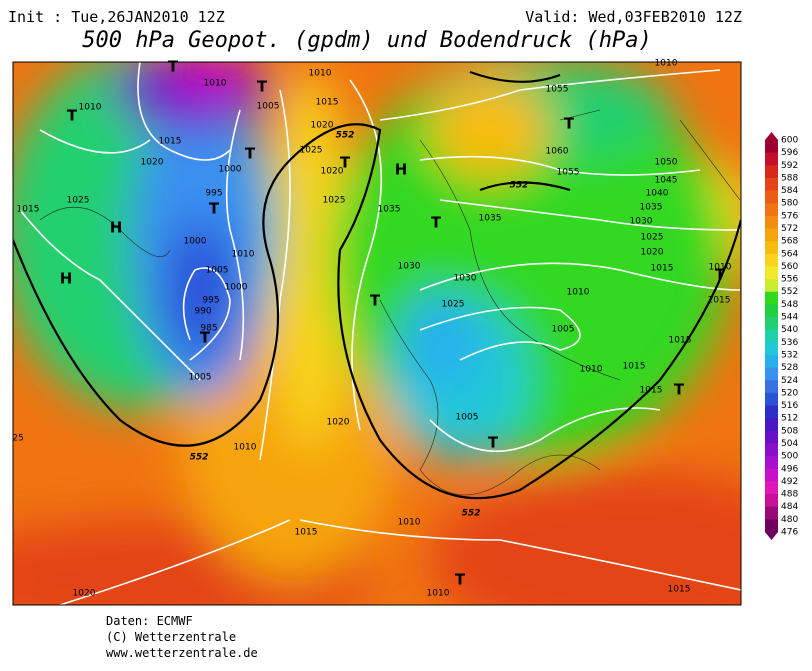 The width and height of the screenshot is (812, 671). I want to click on colorbar-label: 596, so click(789, 153).